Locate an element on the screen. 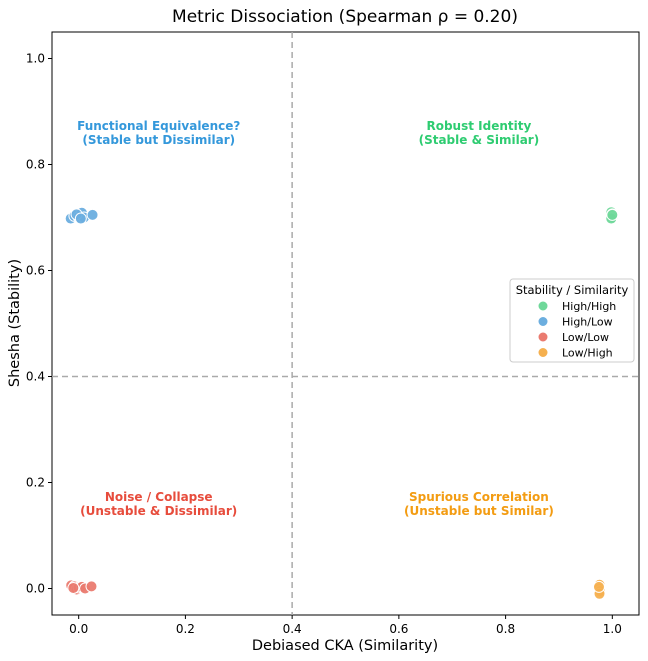 The width and height of the screenshot is (648, 661). y-tick-label: 1.0 is located at coordinates (35, 59).